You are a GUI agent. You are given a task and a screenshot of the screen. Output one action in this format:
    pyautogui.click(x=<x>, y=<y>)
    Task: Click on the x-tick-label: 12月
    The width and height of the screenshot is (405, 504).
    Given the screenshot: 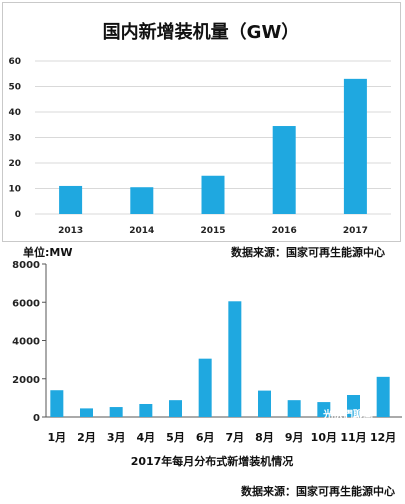 What is the action you would take?
    pyautogui.click(x=383, y=437)
    